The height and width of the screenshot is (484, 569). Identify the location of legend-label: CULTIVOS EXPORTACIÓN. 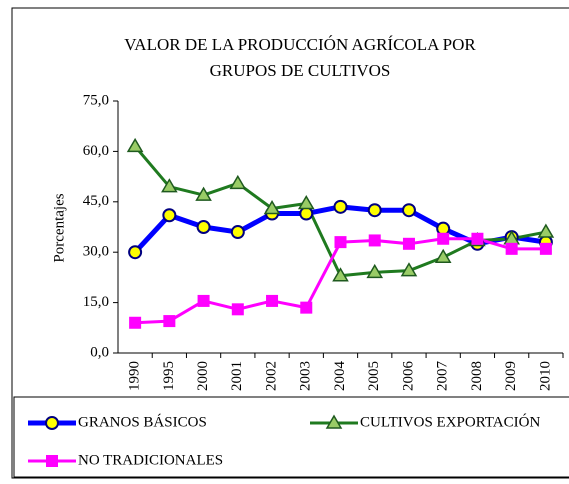
(450, 421).